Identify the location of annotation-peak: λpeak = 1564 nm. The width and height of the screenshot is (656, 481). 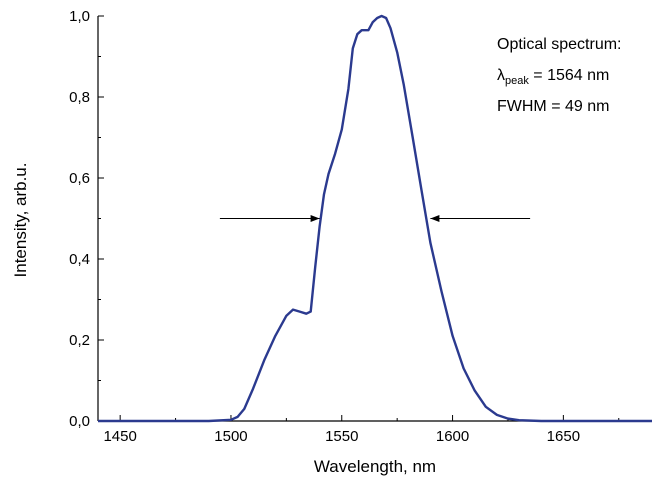
(553, 77).